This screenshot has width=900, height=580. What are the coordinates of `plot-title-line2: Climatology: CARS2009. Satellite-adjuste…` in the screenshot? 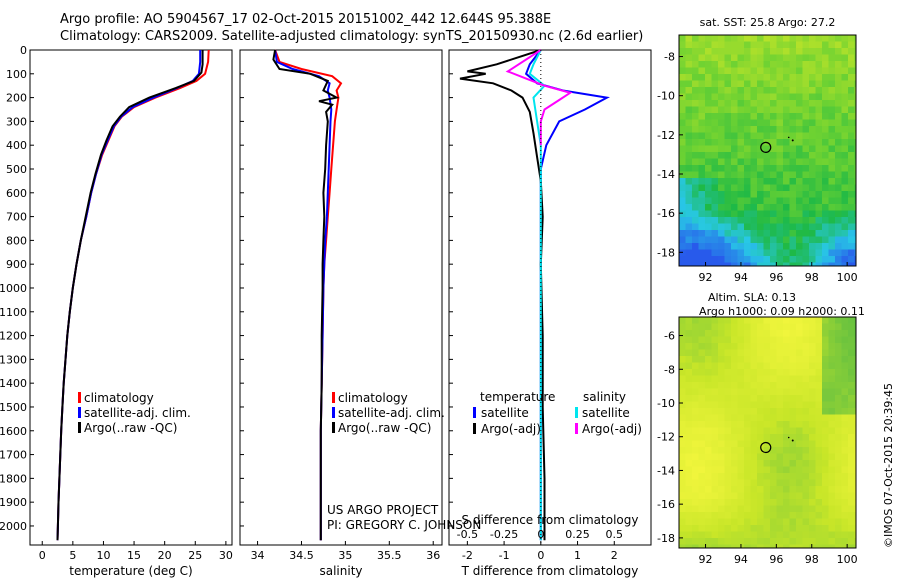 It's located at (352, 36).